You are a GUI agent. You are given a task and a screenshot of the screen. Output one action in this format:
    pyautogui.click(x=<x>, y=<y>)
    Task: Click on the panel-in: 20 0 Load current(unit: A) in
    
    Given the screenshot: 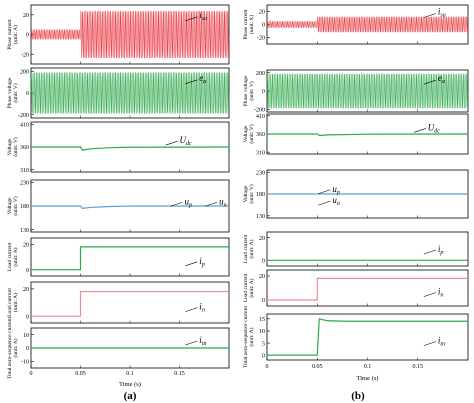 What is the action you would take?
    pyautogui.click(x=118, y=302)
    